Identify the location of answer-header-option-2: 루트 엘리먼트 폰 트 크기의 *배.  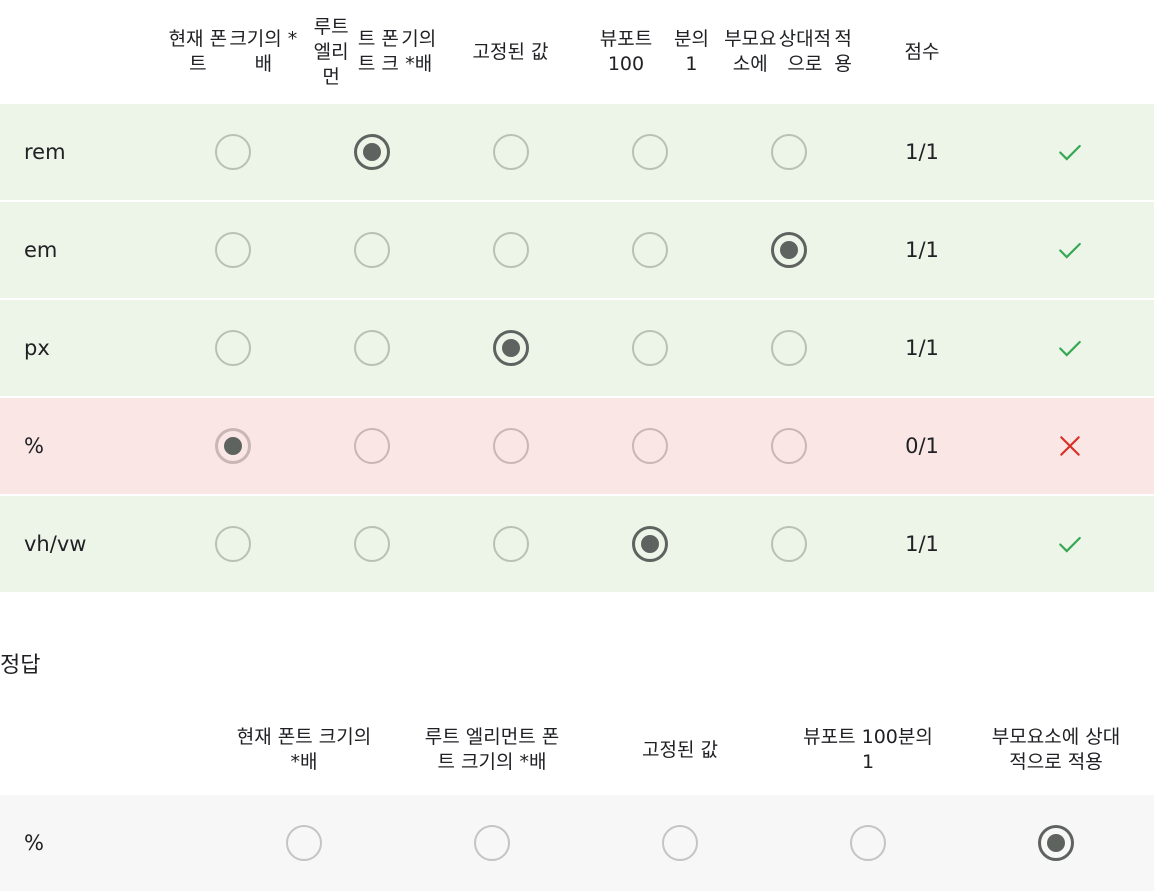
(492, 749).